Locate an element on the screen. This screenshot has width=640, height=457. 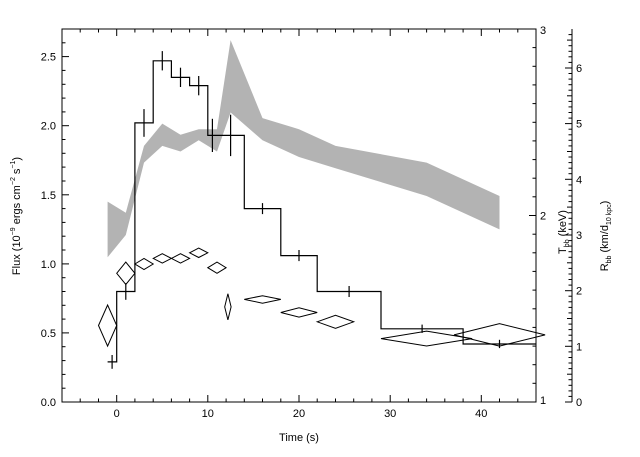
rbb-axis-title-main: R is located at coordinates (605, 267).